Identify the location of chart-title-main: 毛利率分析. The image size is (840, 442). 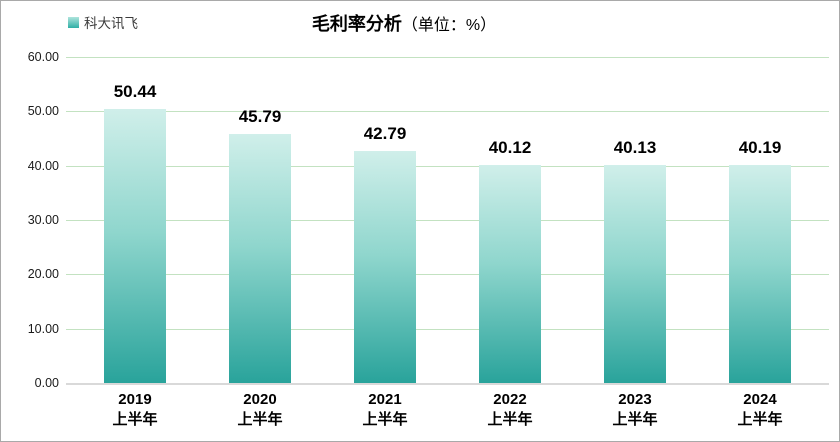
(356, 24).